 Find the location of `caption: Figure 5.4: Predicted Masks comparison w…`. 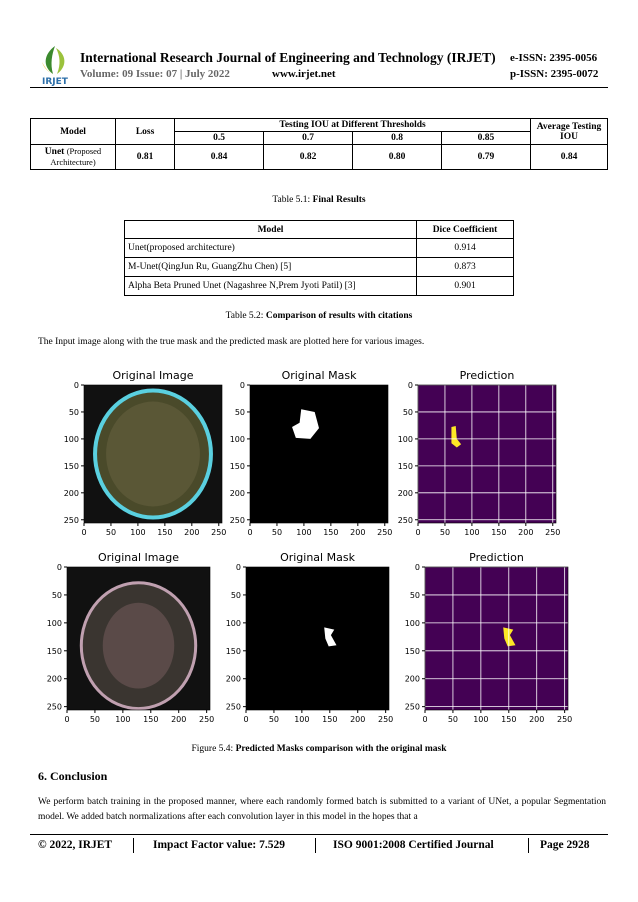

caption: Figure 5.4: Predicted Masks comparison w… is located at coordinates (319, 749).